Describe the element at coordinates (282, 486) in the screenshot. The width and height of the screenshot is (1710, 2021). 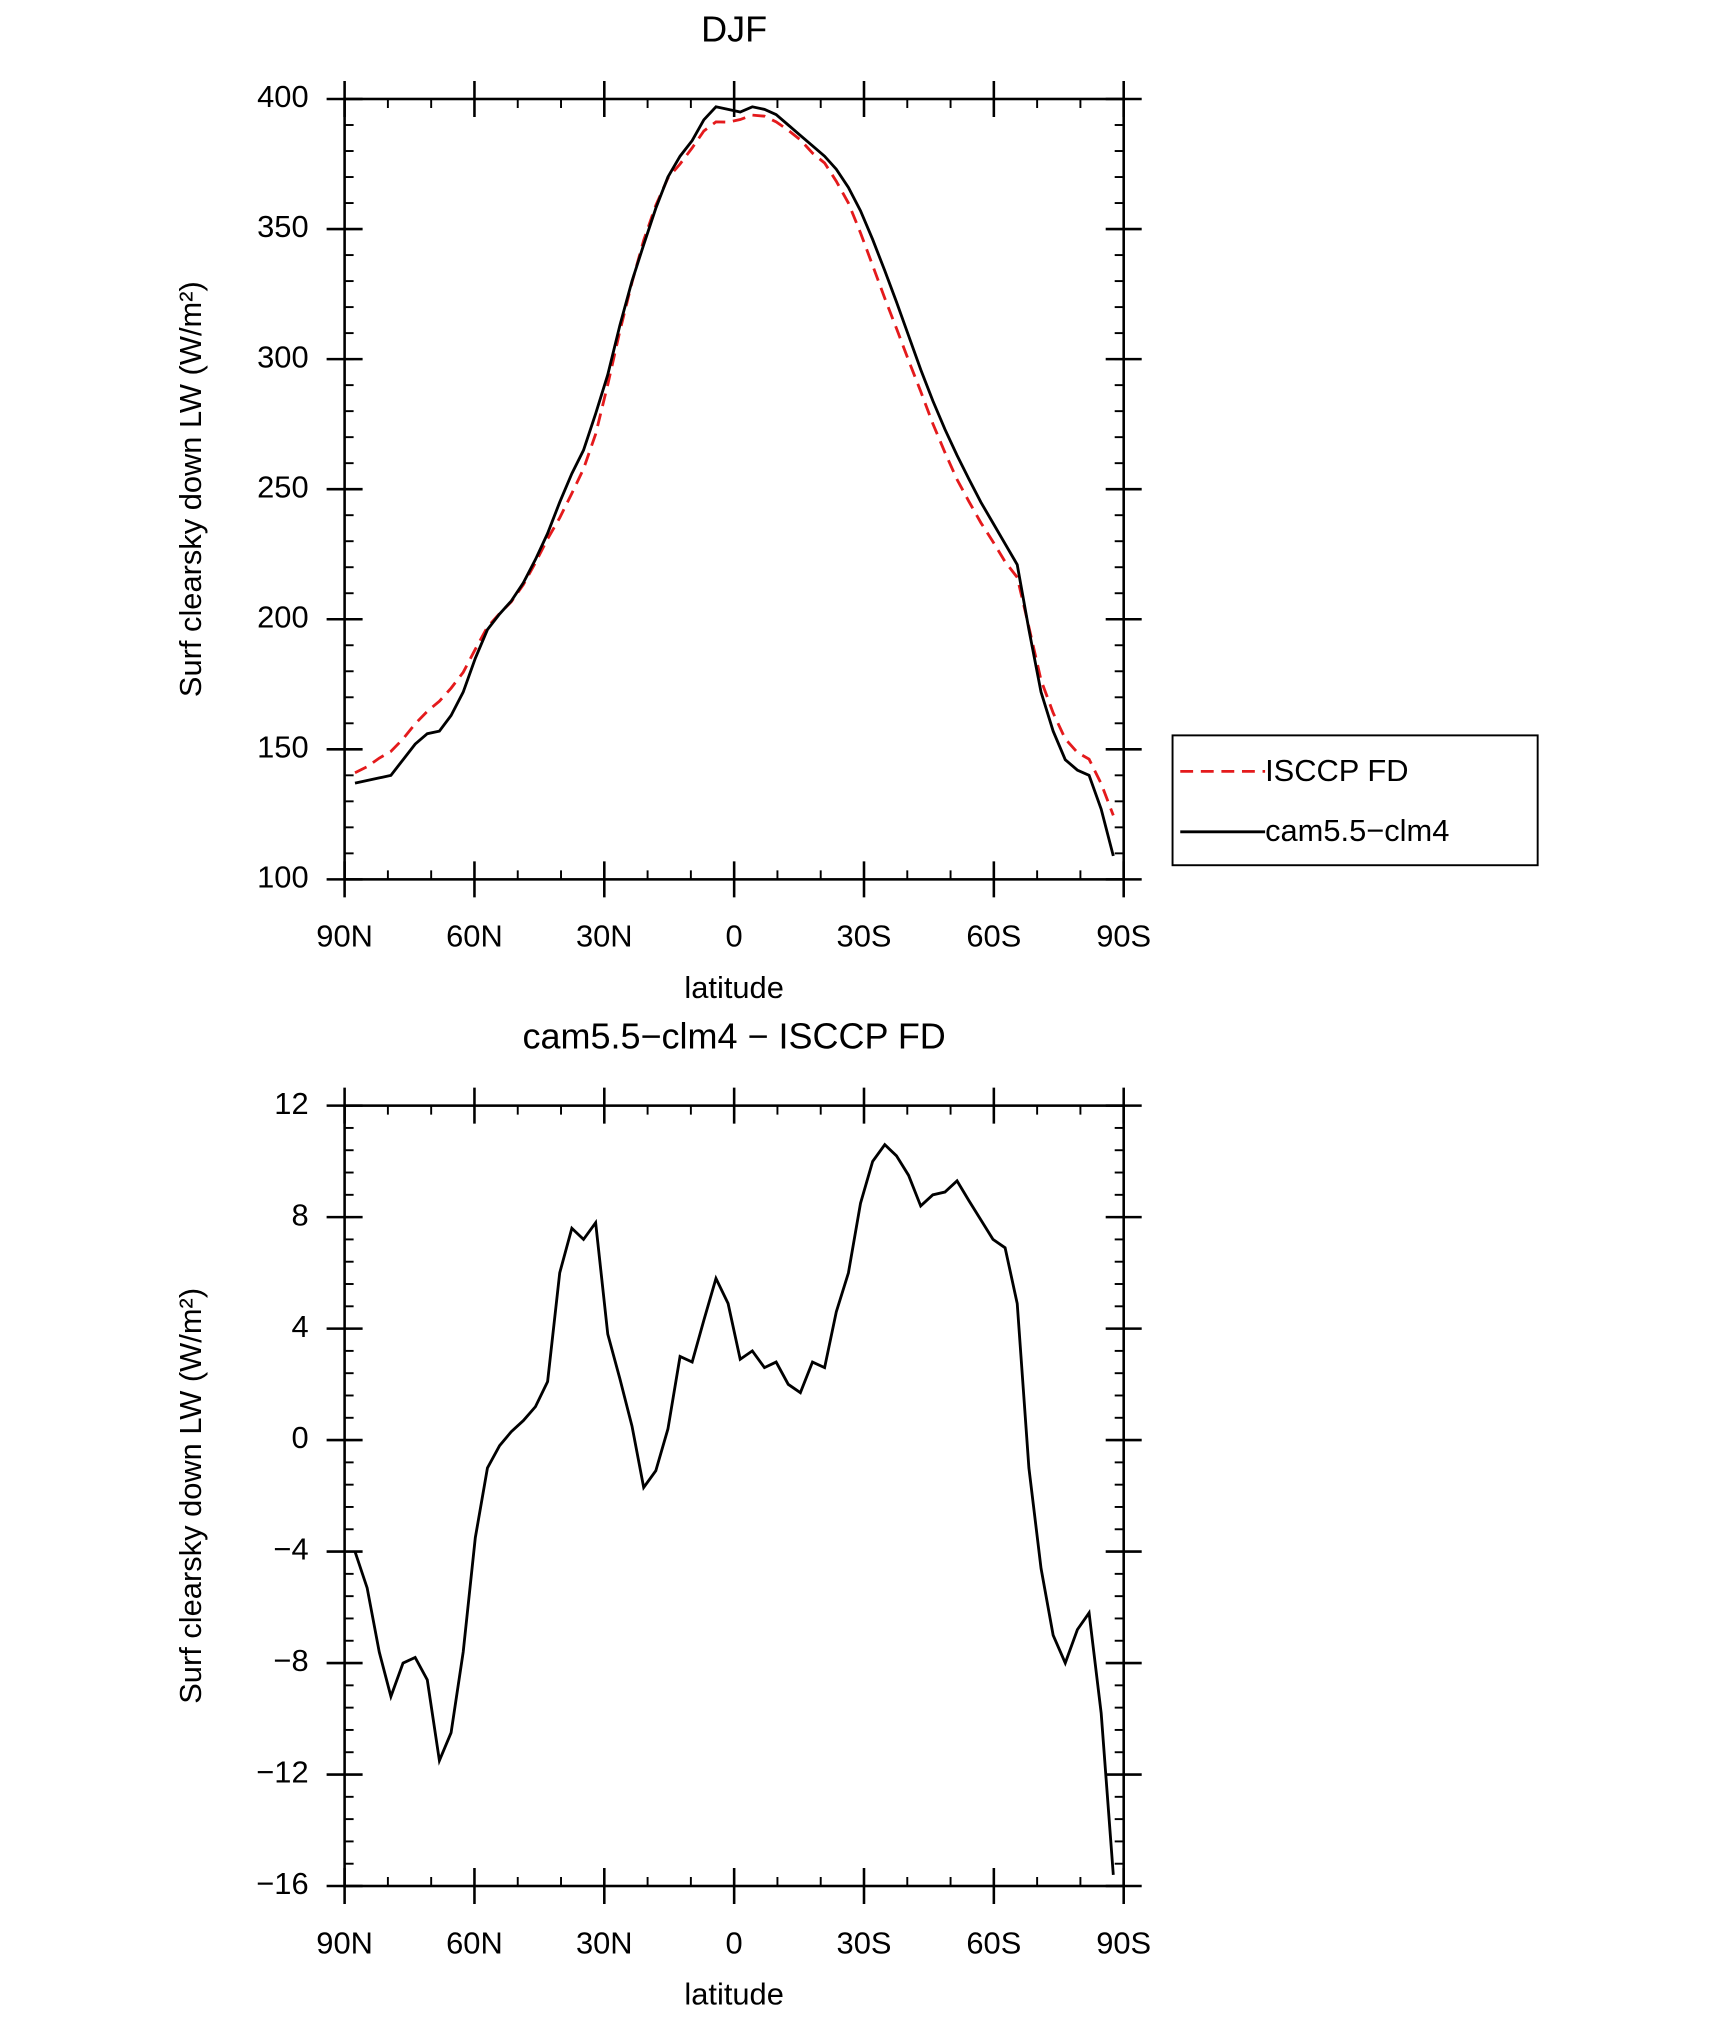
I see `y-tick-label: 250` at that location.